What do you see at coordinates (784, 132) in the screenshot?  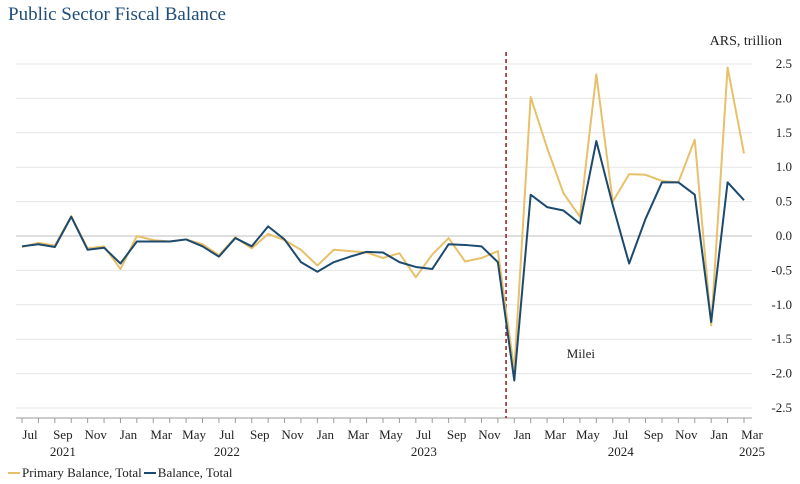 I see `y-tick-label: 1.5` at bounding box center [784, 132].